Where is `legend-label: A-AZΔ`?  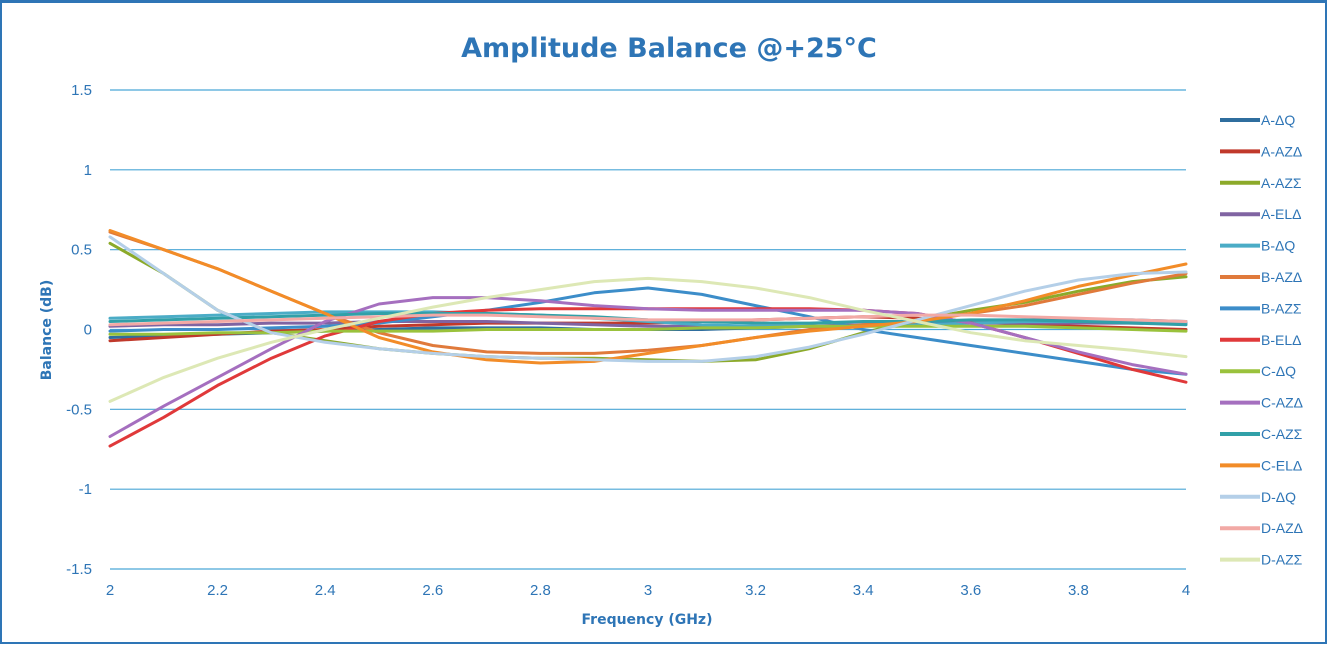 legend-label: A-AZΔ is located at coordinates (1281, 151).